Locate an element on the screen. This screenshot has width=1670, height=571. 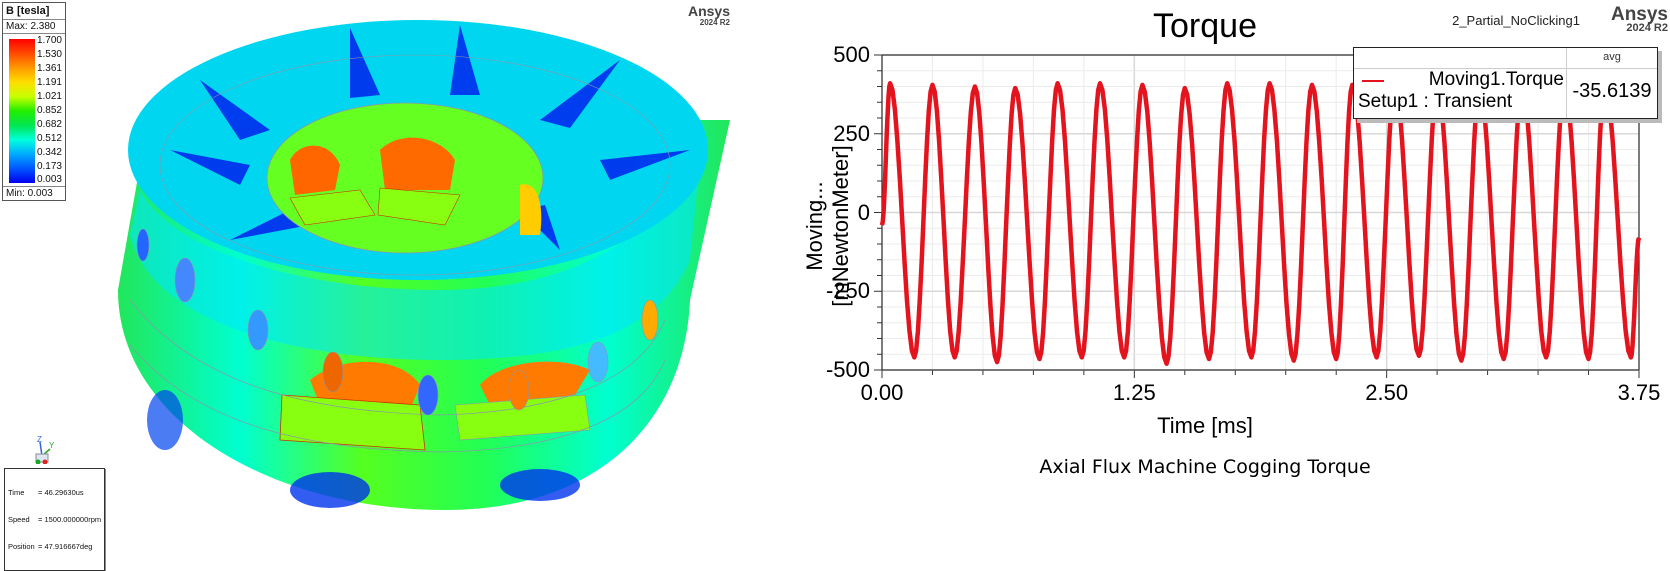
figure-caption: Axial Flux Machine Cogging Torque is located at coordinates (1205, 467).